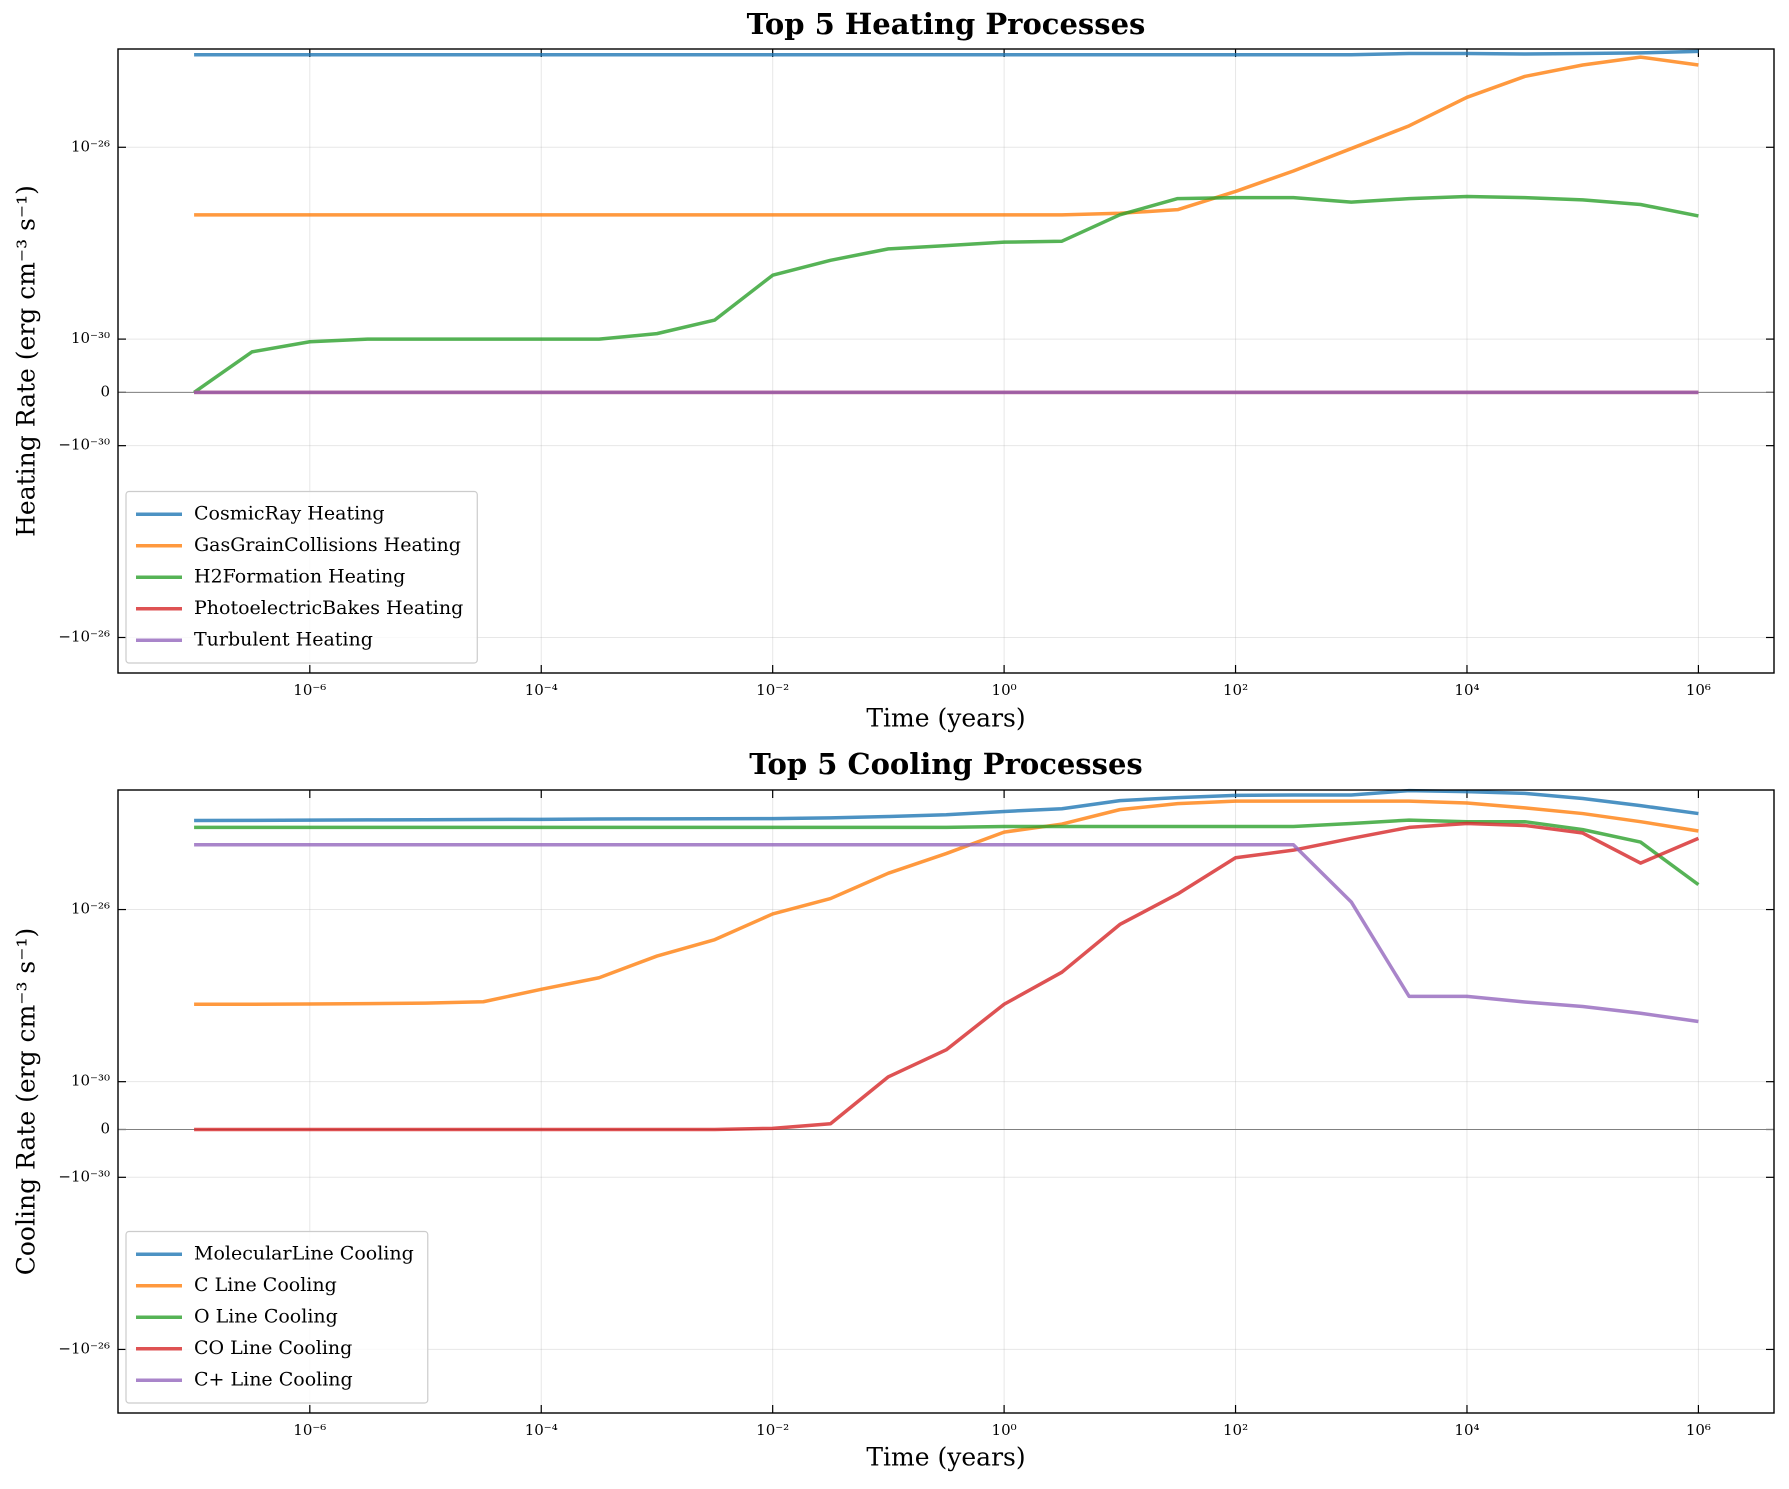  I want to click on legend-label: GasGrainCollisions Heating, so click(327, 545).